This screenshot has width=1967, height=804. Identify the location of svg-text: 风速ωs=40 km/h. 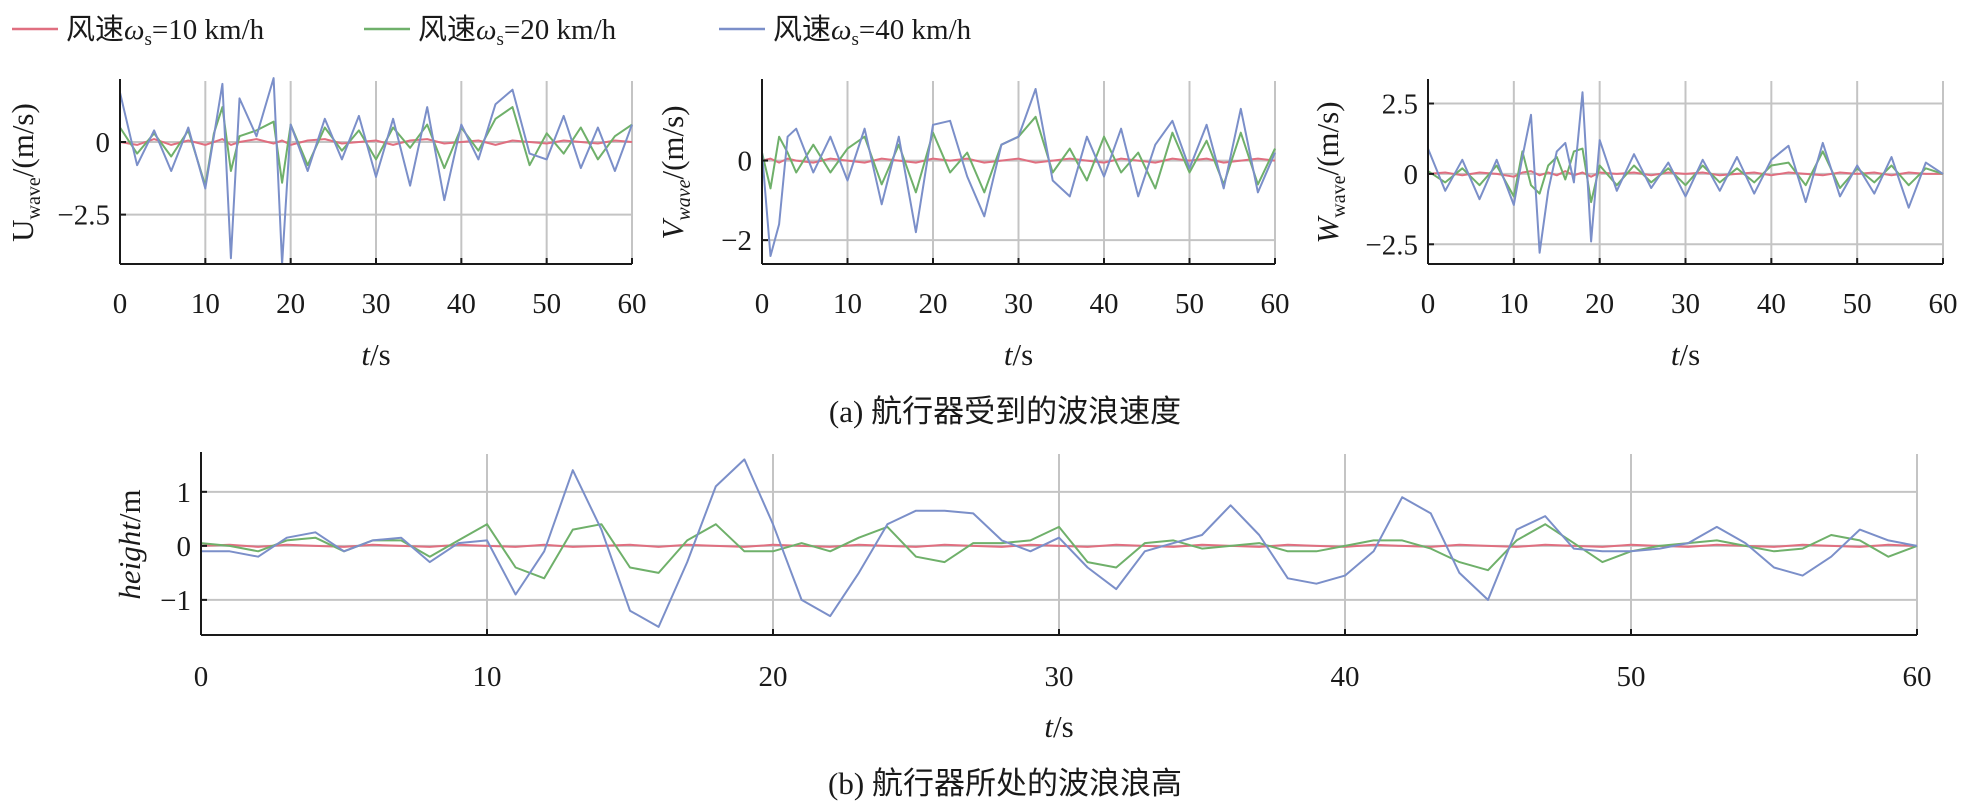
(872, 32).